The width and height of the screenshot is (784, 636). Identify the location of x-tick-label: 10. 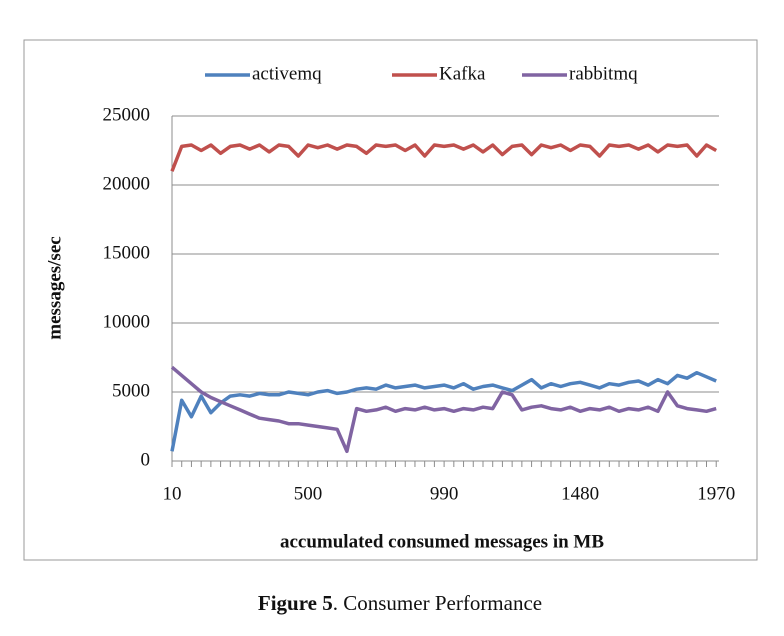
(172, 493).